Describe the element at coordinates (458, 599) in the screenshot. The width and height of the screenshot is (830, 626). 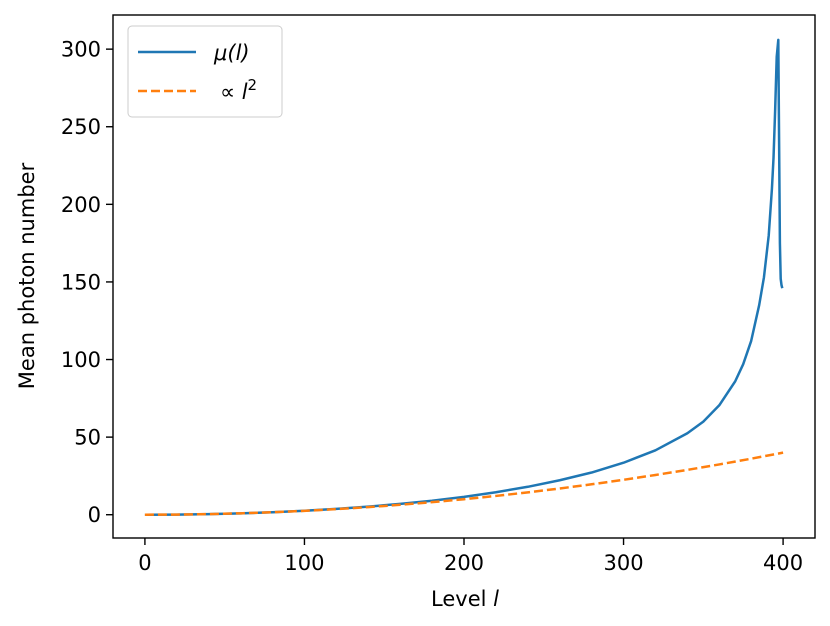
I see `x-axis-label-text: Level` at that location.